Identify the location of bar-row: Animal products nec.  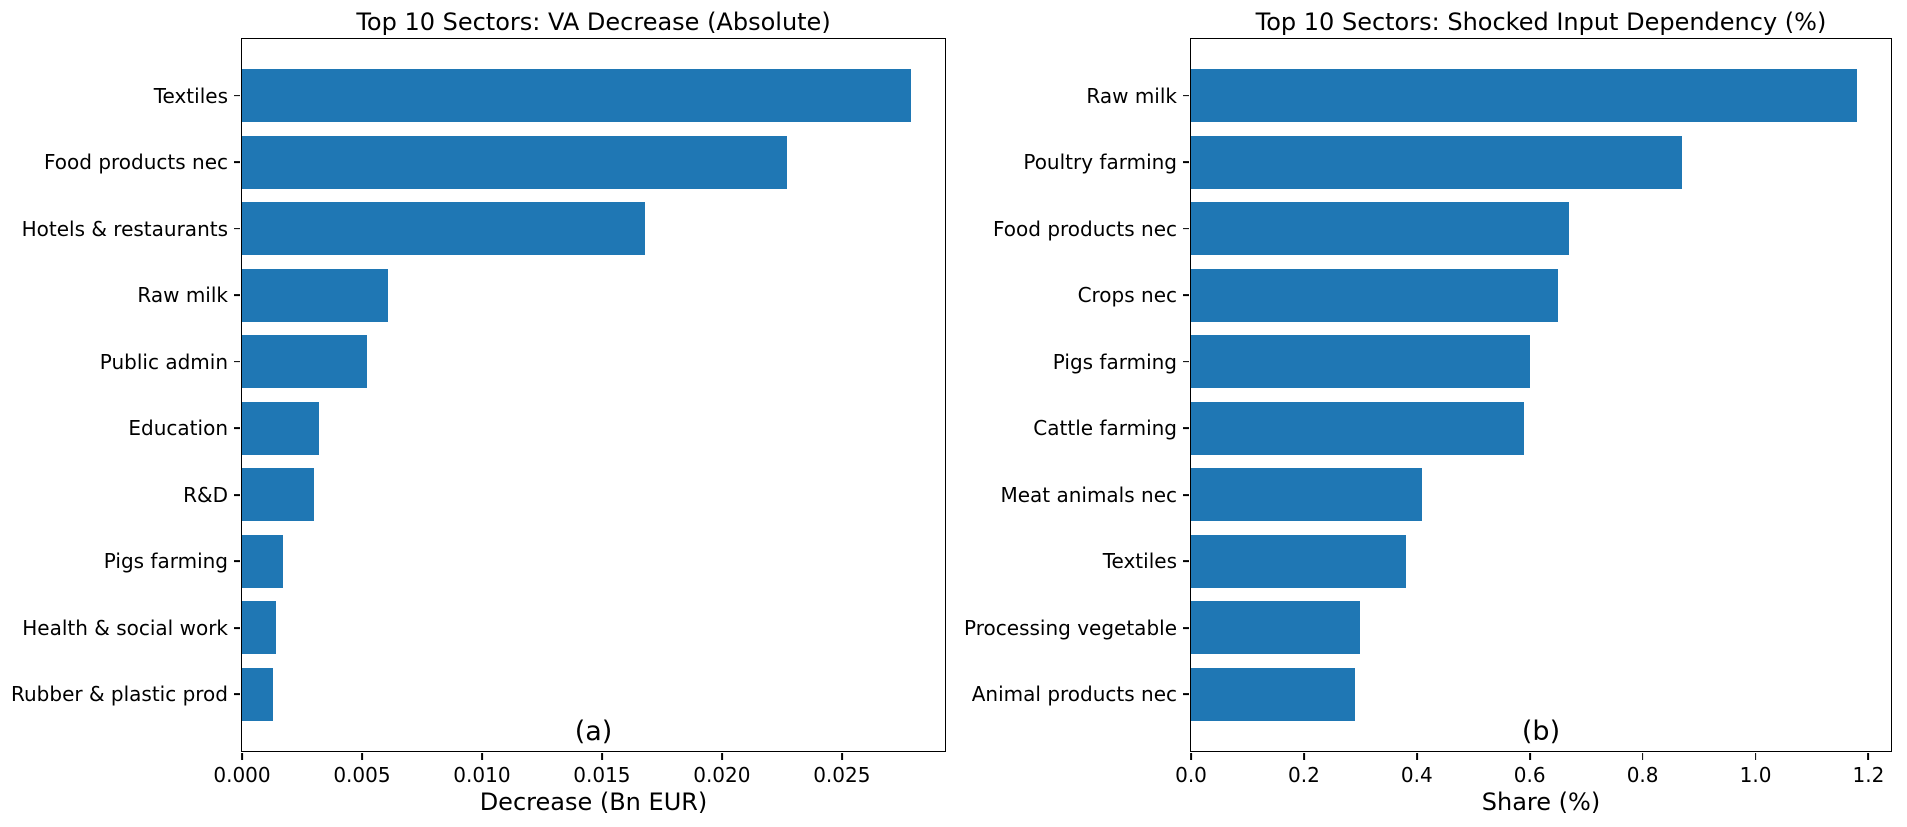
(1431, 694).